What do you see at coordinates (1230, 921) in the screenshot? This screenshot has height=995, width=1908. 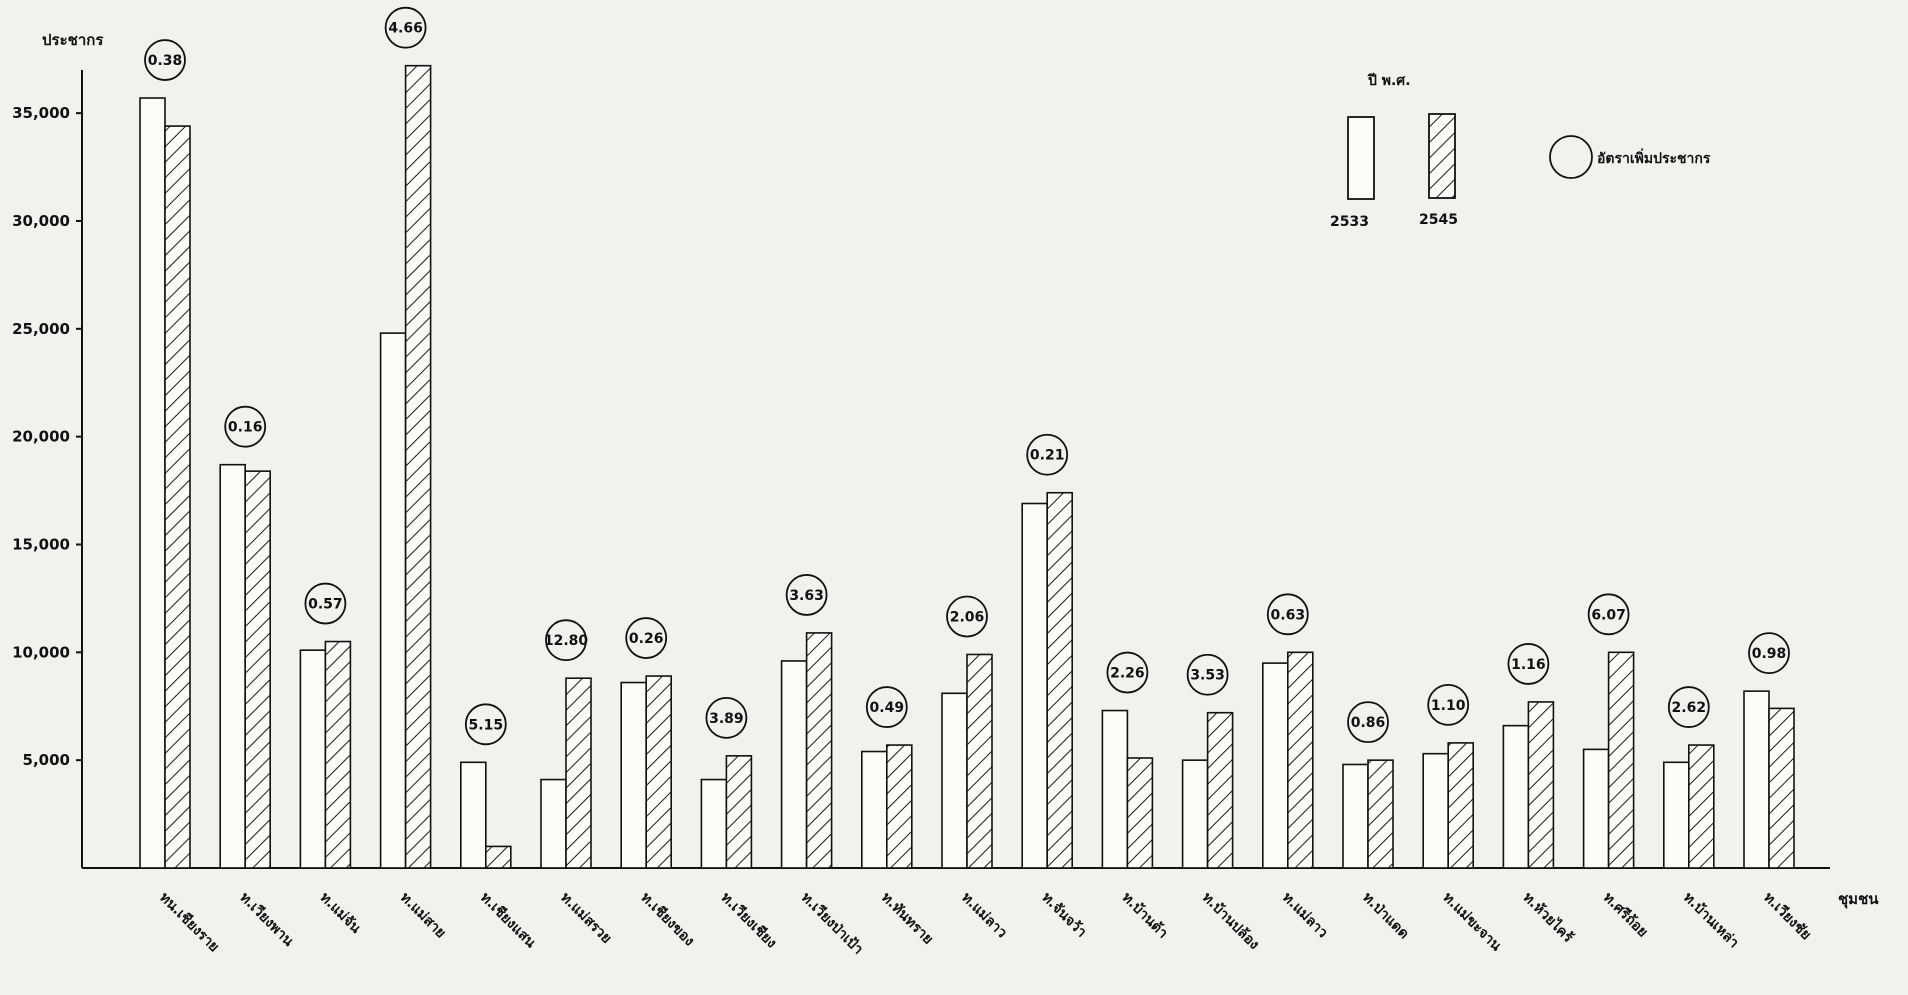 I see `category-label: ท.บ้านปล้อง` at bounding box center [1230, 921].